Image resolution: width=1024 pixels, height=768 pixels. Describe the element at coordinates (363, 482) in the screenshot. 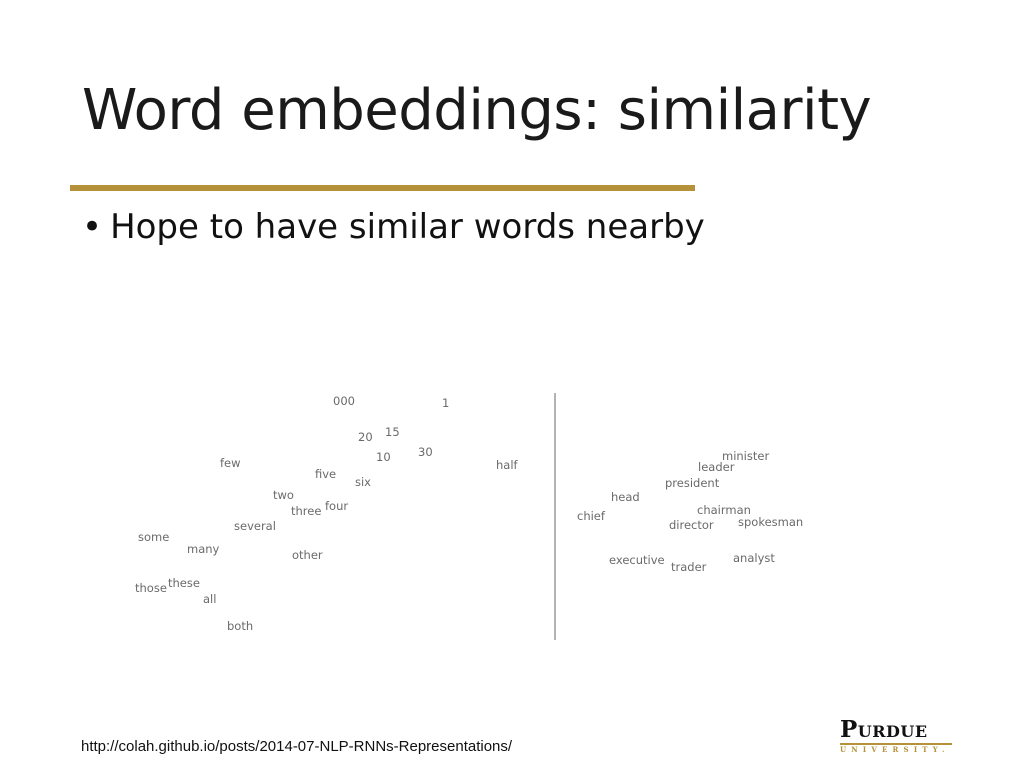

I see `left-word-label: six` at that location.